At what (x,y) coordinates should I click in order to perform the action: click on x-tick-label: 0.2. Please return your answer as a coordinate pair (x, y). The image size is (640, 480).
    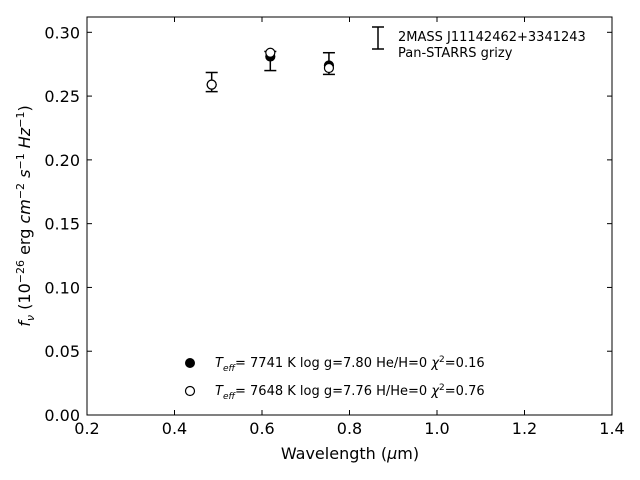
    Looking at the image, I should click on (86, 428).